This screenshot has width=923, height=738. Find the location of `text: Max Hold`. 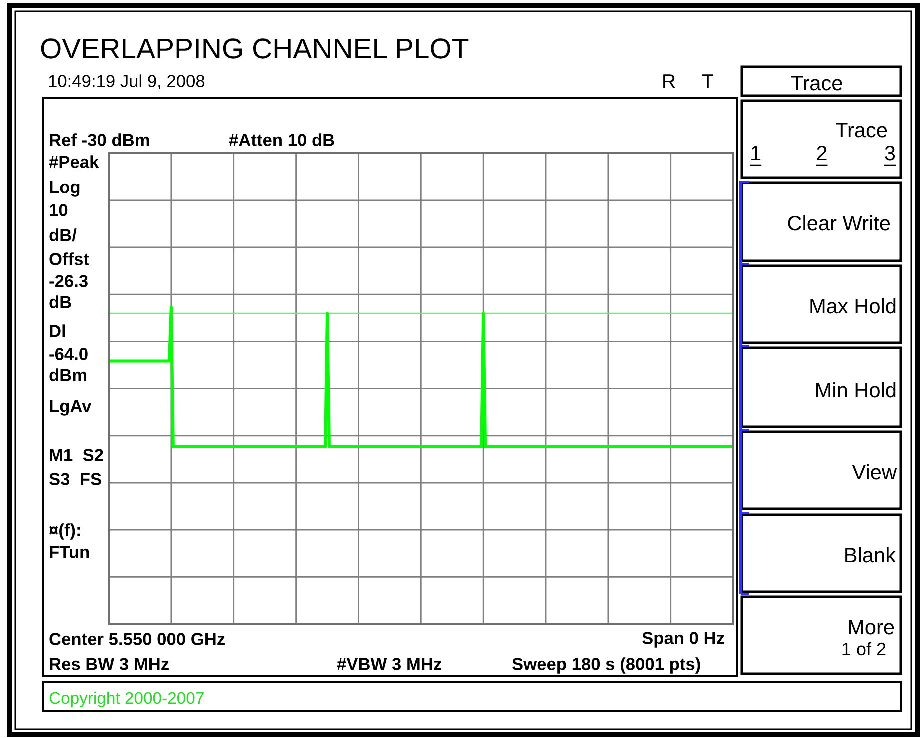

text: Max Hold is located at coordinates (853, 306).